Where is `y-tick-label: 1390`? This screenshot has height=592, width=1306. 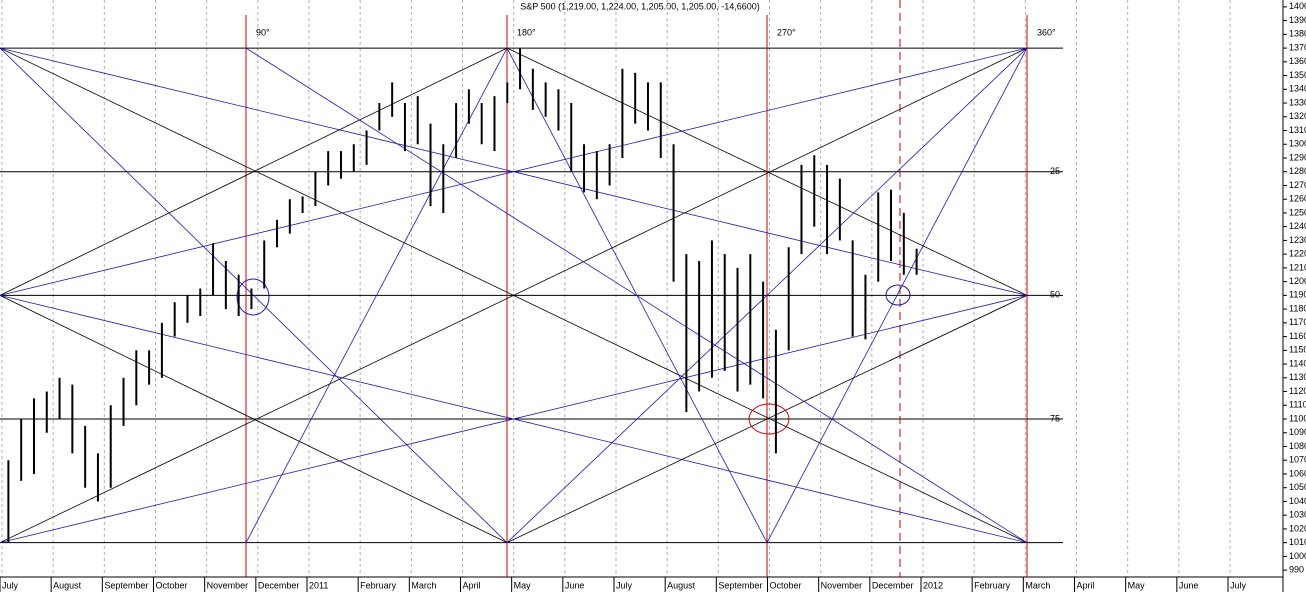 y-tick-label: 1390 is located at coordinates (1297, 20).